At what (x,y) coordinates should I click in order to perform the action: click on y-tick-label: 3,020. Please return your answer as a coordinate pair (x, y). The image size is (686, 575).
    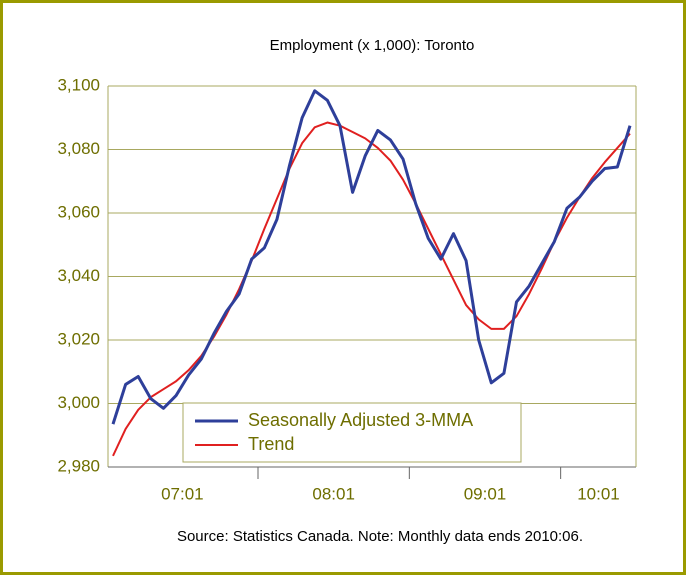
    Looking at the image, I should click on (78, 338).